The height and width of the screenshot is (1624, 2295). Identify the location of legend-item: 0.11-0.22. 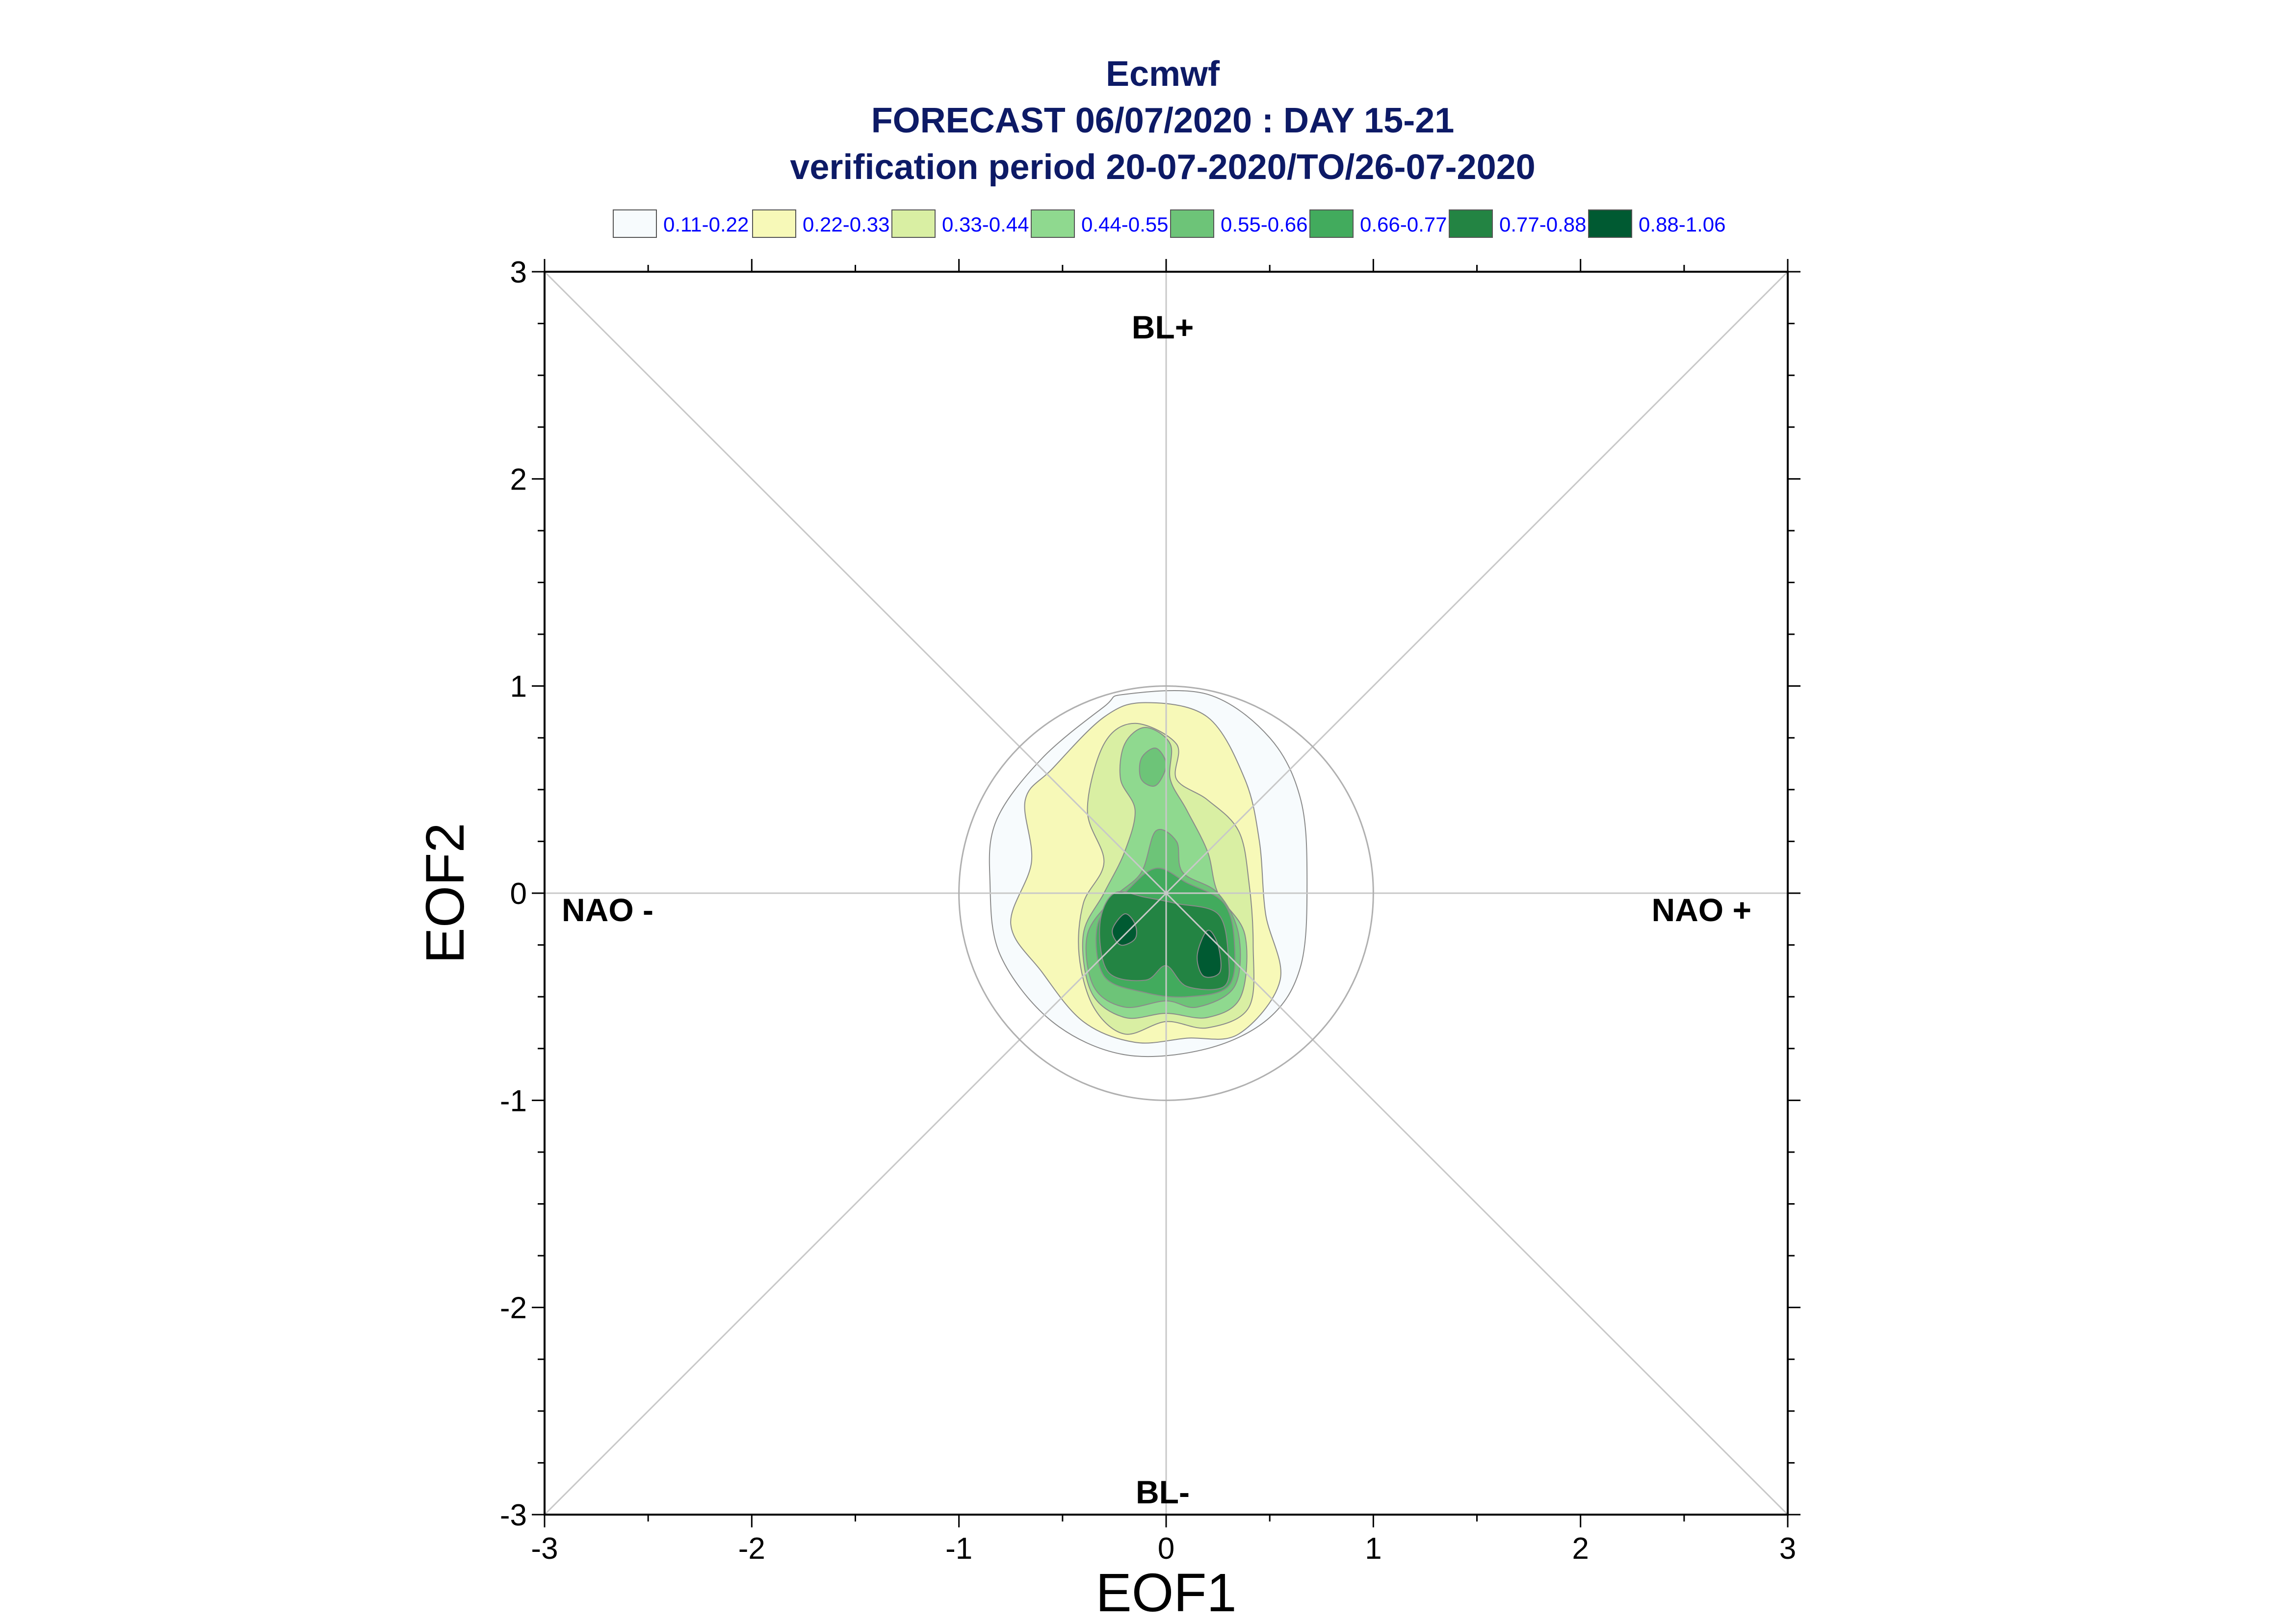
(681, 223).